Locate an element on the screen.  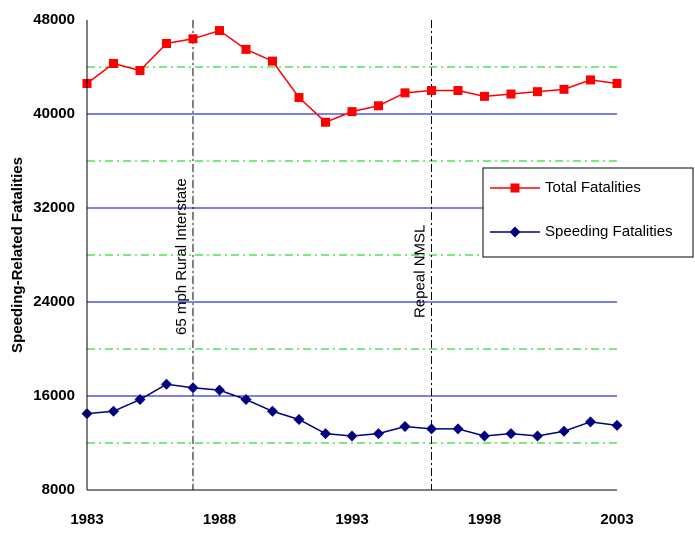
x-tick-label: 2003 is located at coordinates (616, 519).